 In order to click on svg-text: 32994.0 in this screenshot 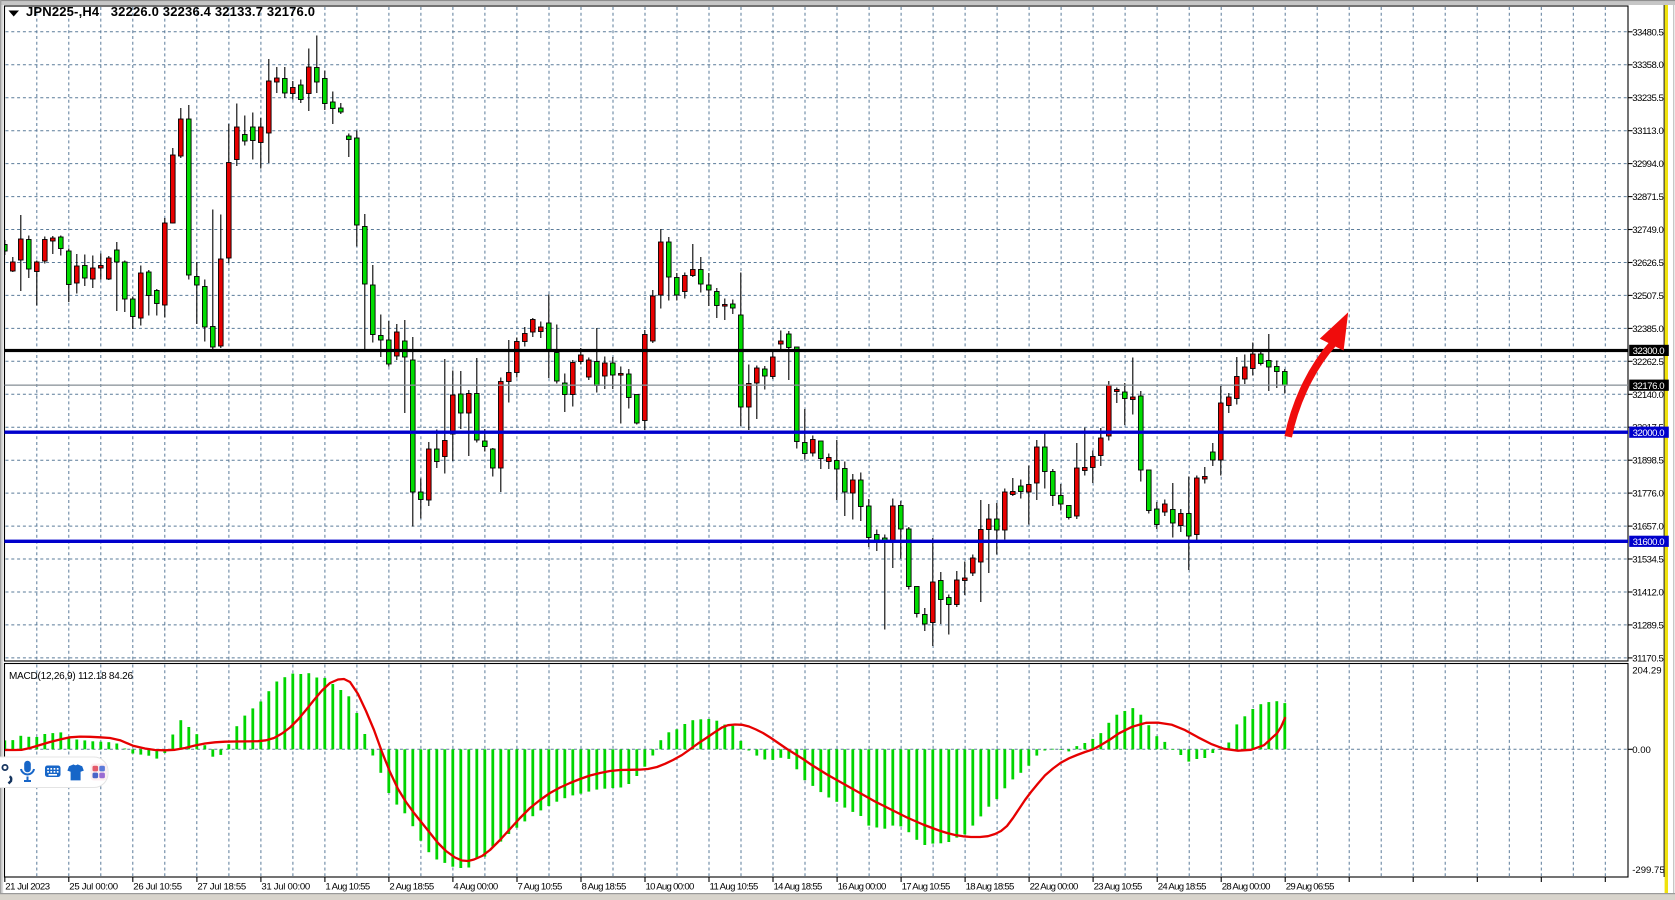, I will do `click(1648, 164)`.